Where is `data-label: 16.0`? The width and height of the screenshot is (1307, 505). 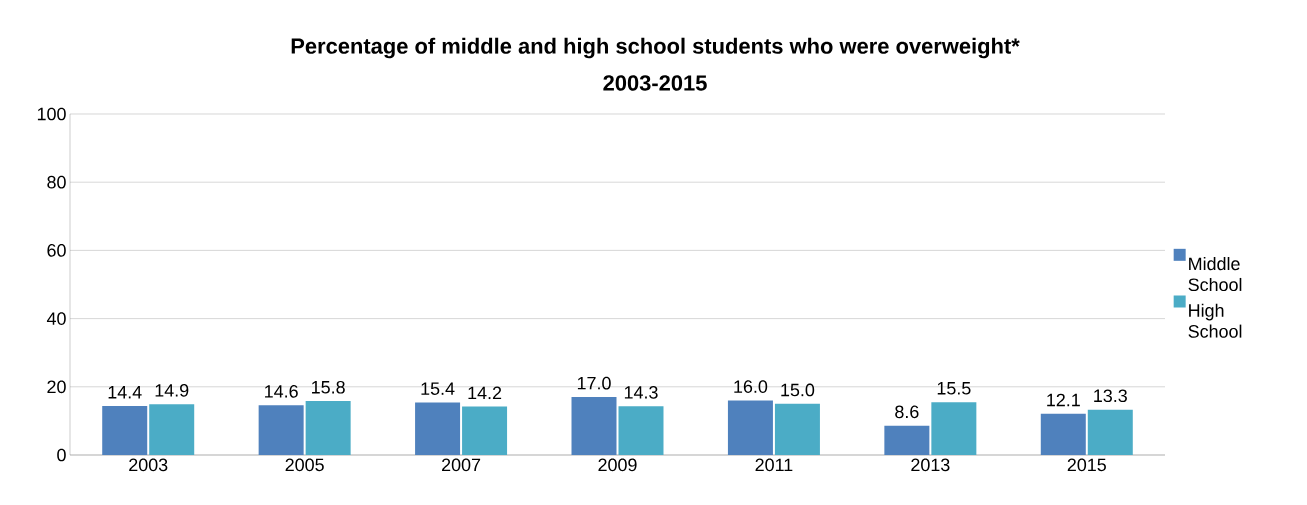 data-label: 16.0 is located at coordinates (751, 386).